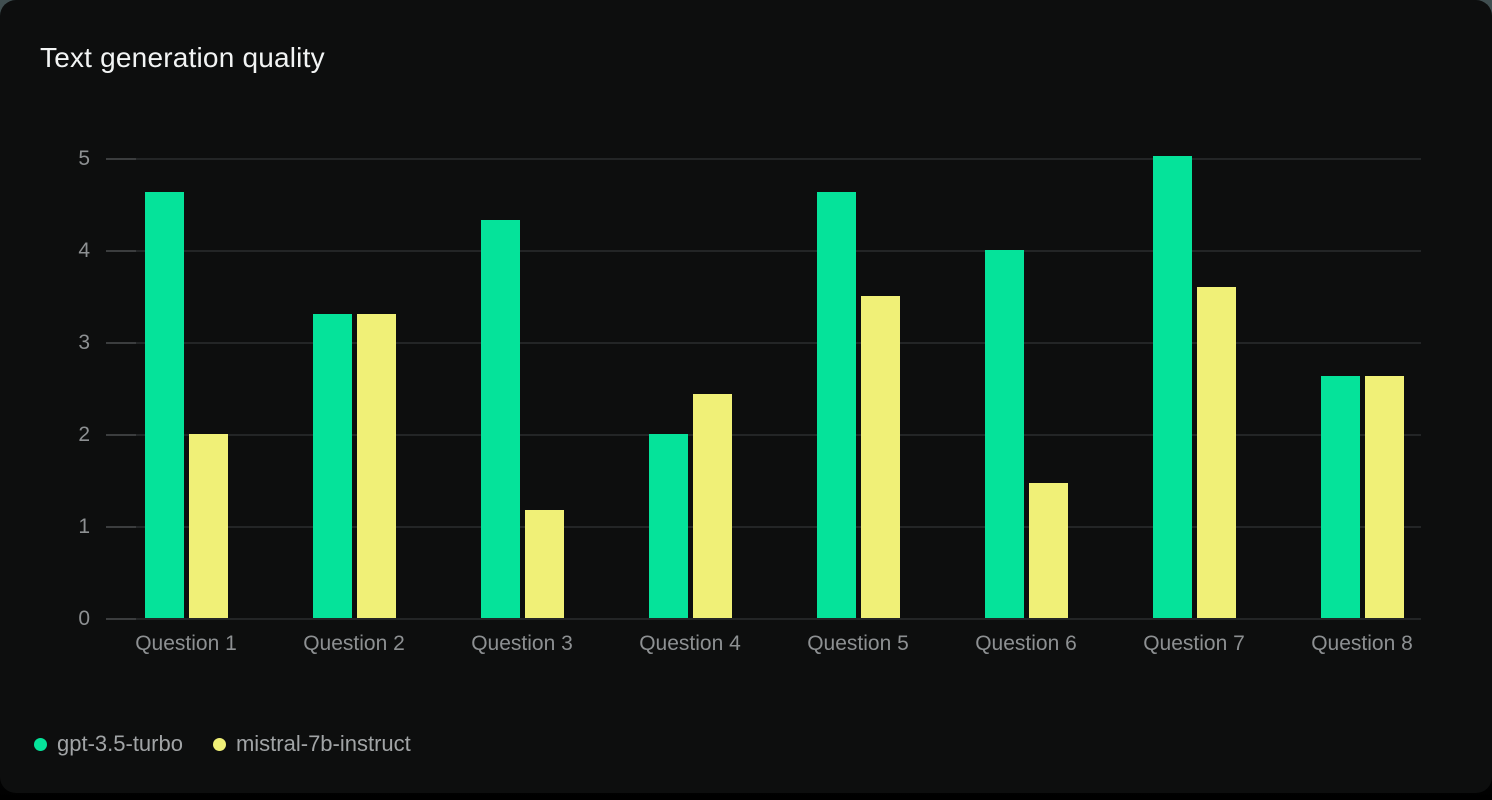 The width and height of the screenshot is (1492, 800). What do you see at coordinates (120, 743) in the screenshot?
I see `legend-item-label: gpt-3.5-turbo` at bounding box center [120, 743].